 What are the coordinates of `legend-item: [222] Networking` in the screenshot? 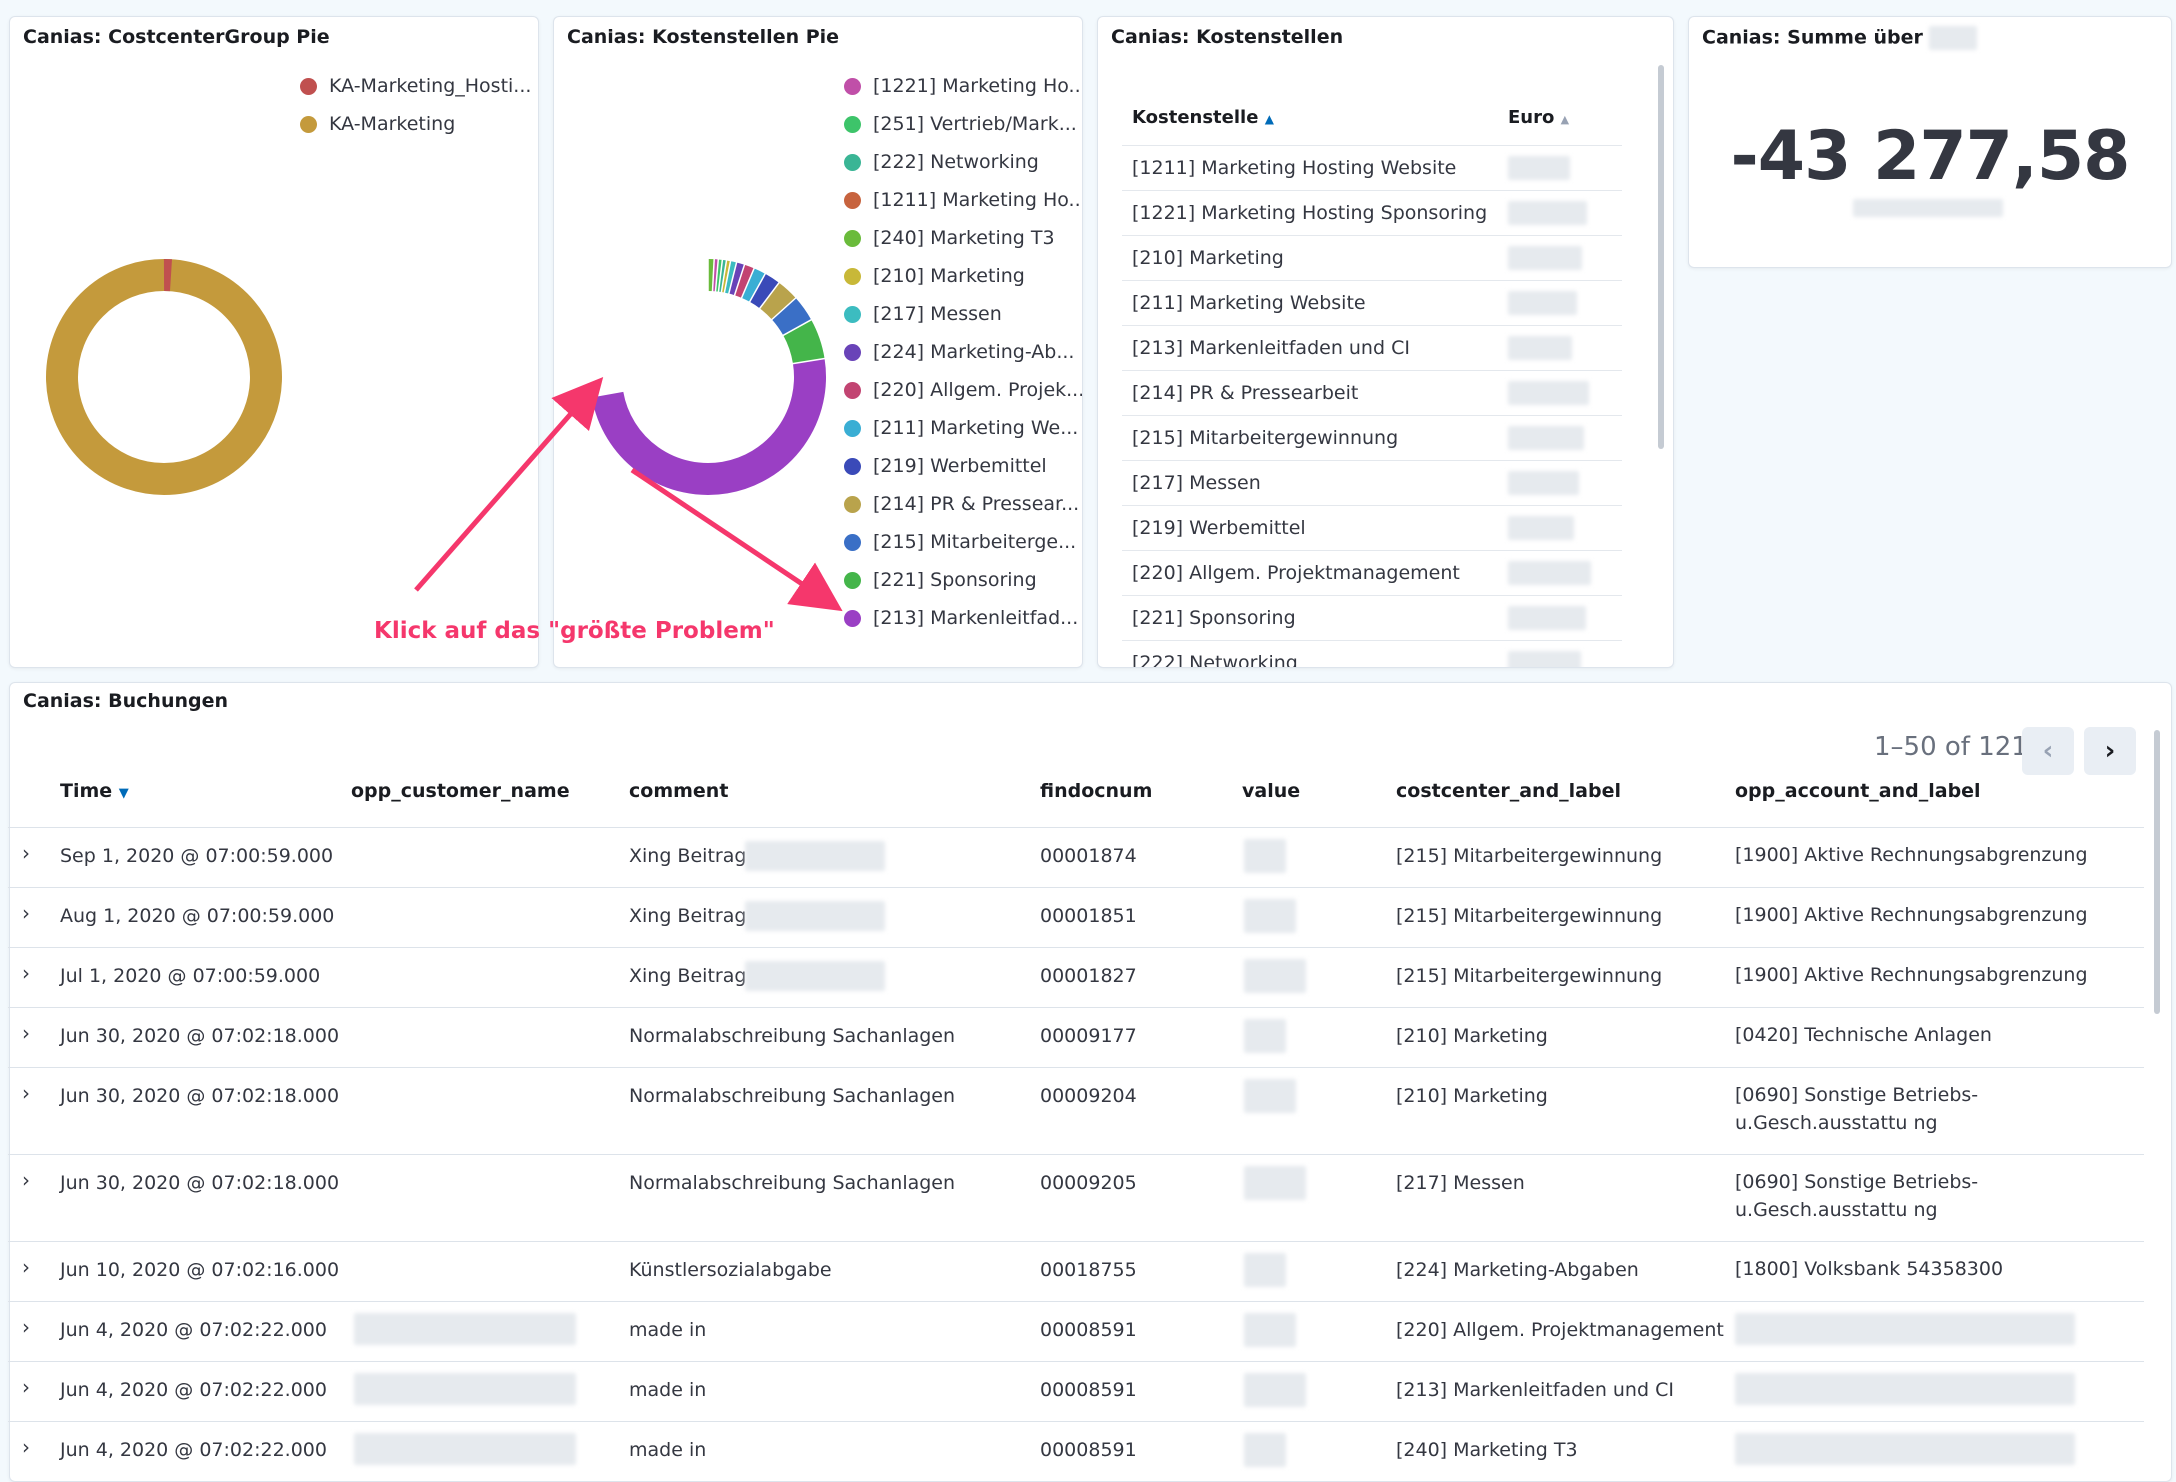 It's located at (963, 162).